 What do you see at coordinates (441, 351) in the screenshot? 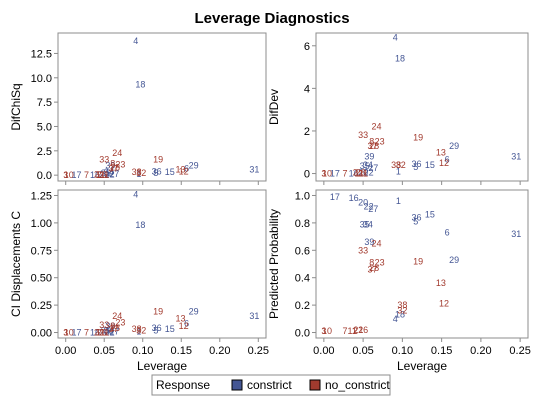
I see `x-tick-label: 0.15` at bounding box center [441, 351].